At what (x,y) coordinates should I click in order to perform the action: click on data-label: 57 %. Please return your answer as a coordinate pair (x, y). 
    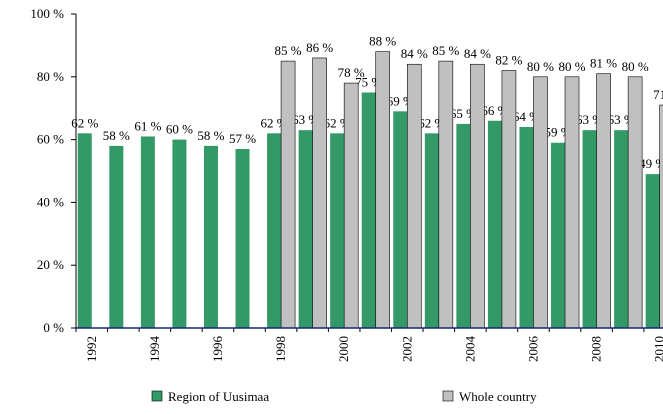
    Looking at the image, I should click on (242, 138).